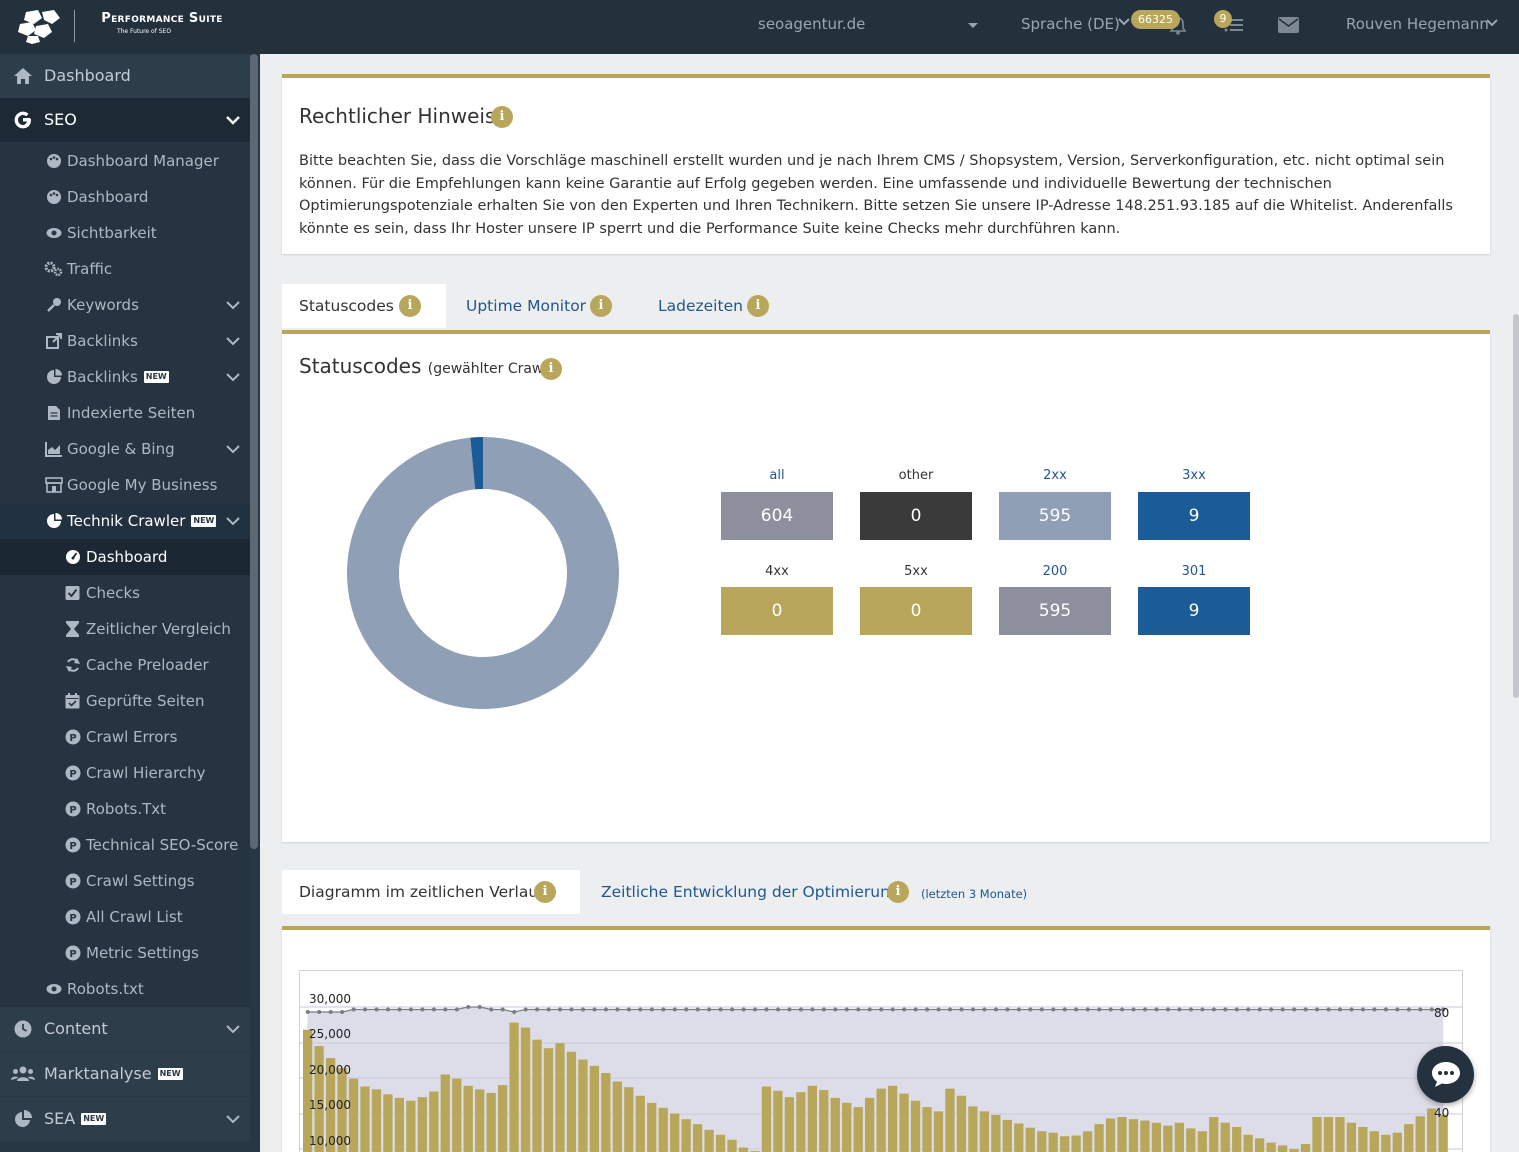 This screenshot has width=1519, height=1152. What do you see at coordinates (125, 917) in the screenshot?
I see `sidebar-item-all-crawl-list: P All Crawl List` at bounding box center [125, 917].